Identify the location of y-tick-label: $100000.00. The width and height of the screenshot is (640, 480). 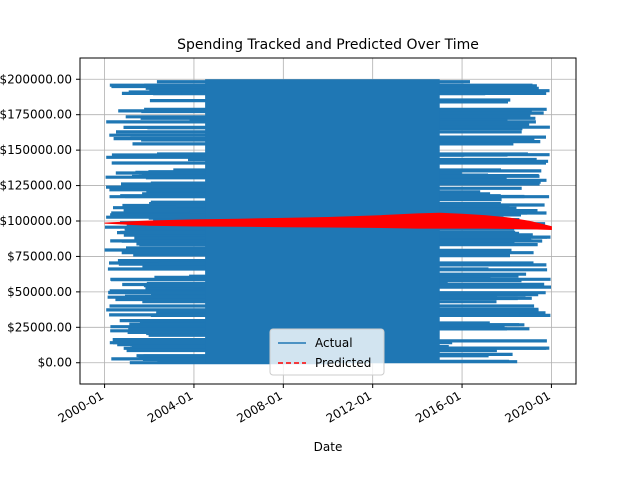
(36, 221).